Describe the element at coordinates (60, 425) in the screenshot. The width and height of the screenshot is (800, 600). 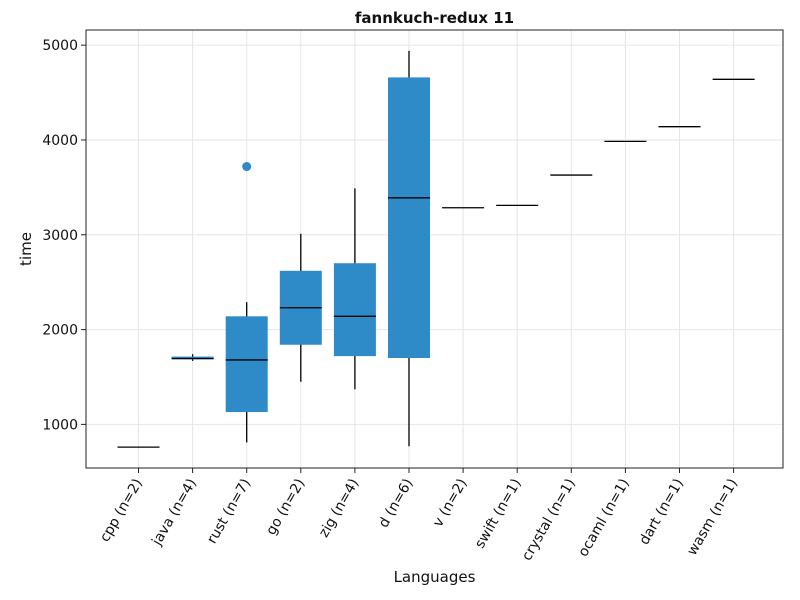
I see `y-tick-label: 1000` at that location.